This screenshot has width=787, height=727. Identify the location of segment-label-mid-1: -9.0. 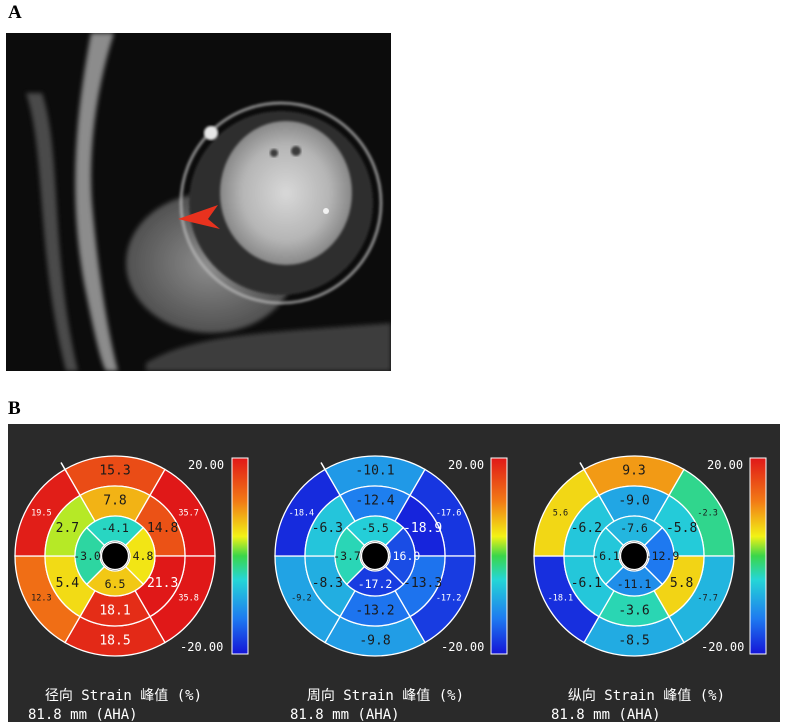
(633, 501).